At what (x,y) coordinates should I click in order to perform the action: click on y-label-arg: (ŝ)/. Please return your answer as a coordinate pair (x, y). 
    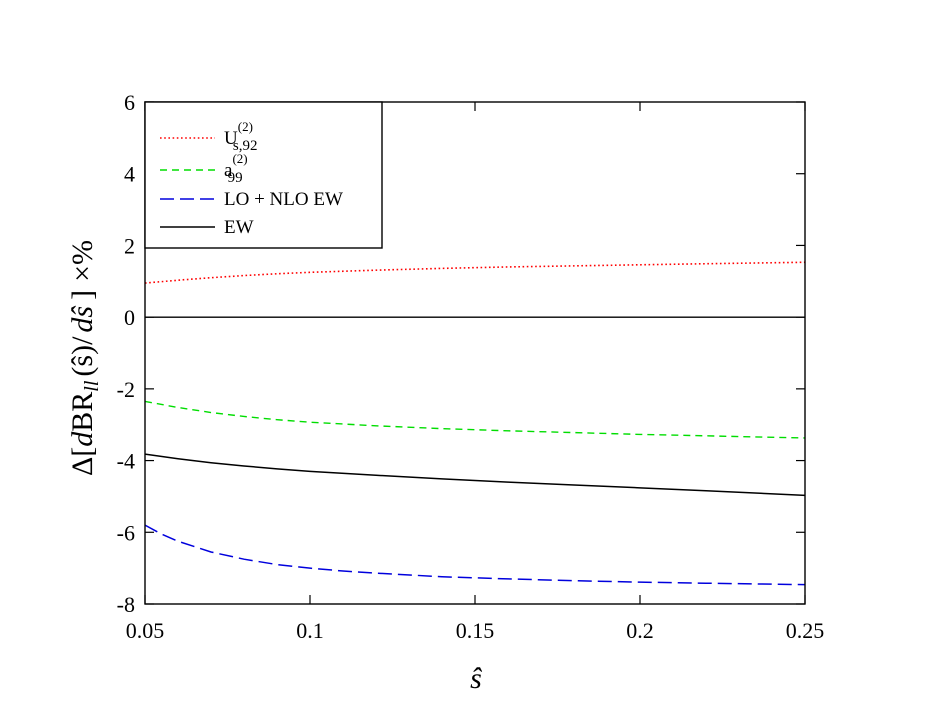
    Looking at the image, I should click on (82, 356).